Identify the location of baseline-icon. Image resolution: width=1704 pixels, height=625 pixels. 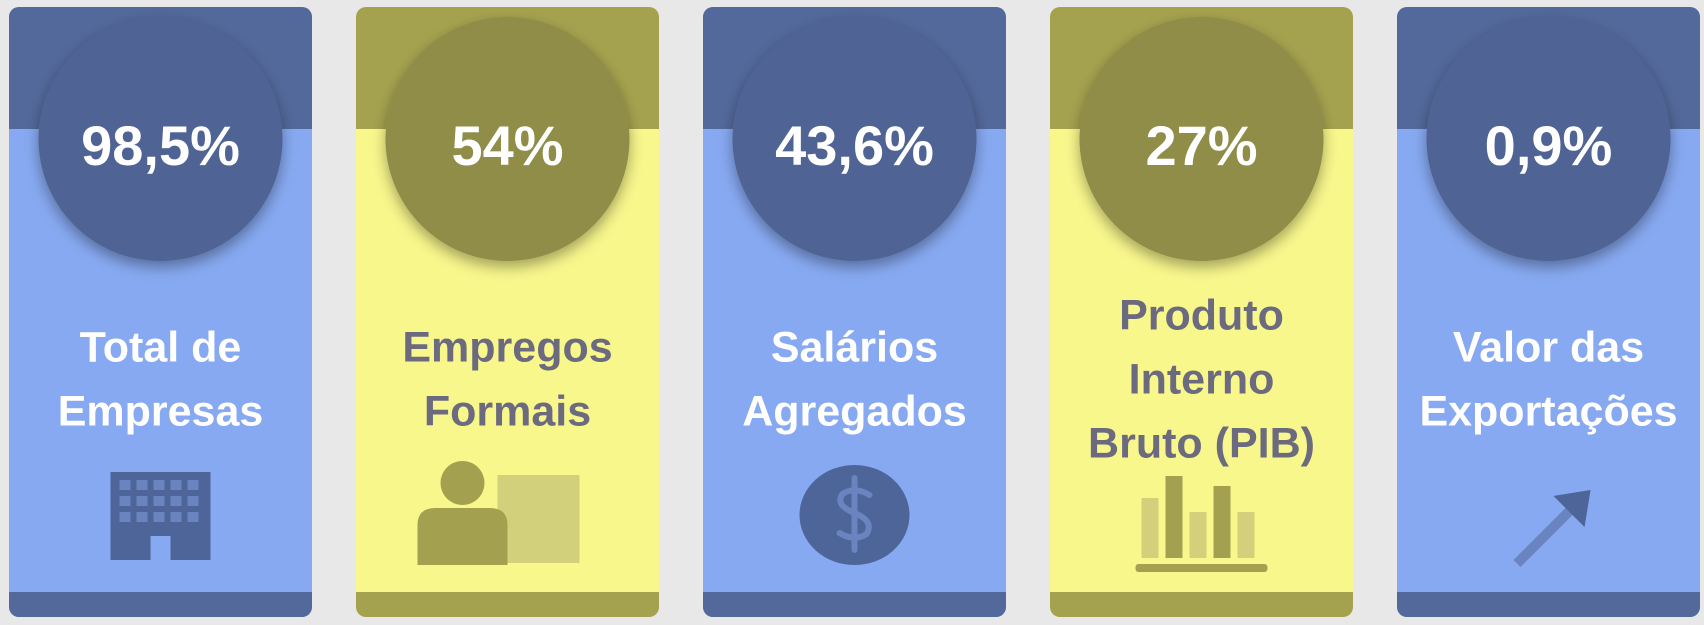
(1201, 568).